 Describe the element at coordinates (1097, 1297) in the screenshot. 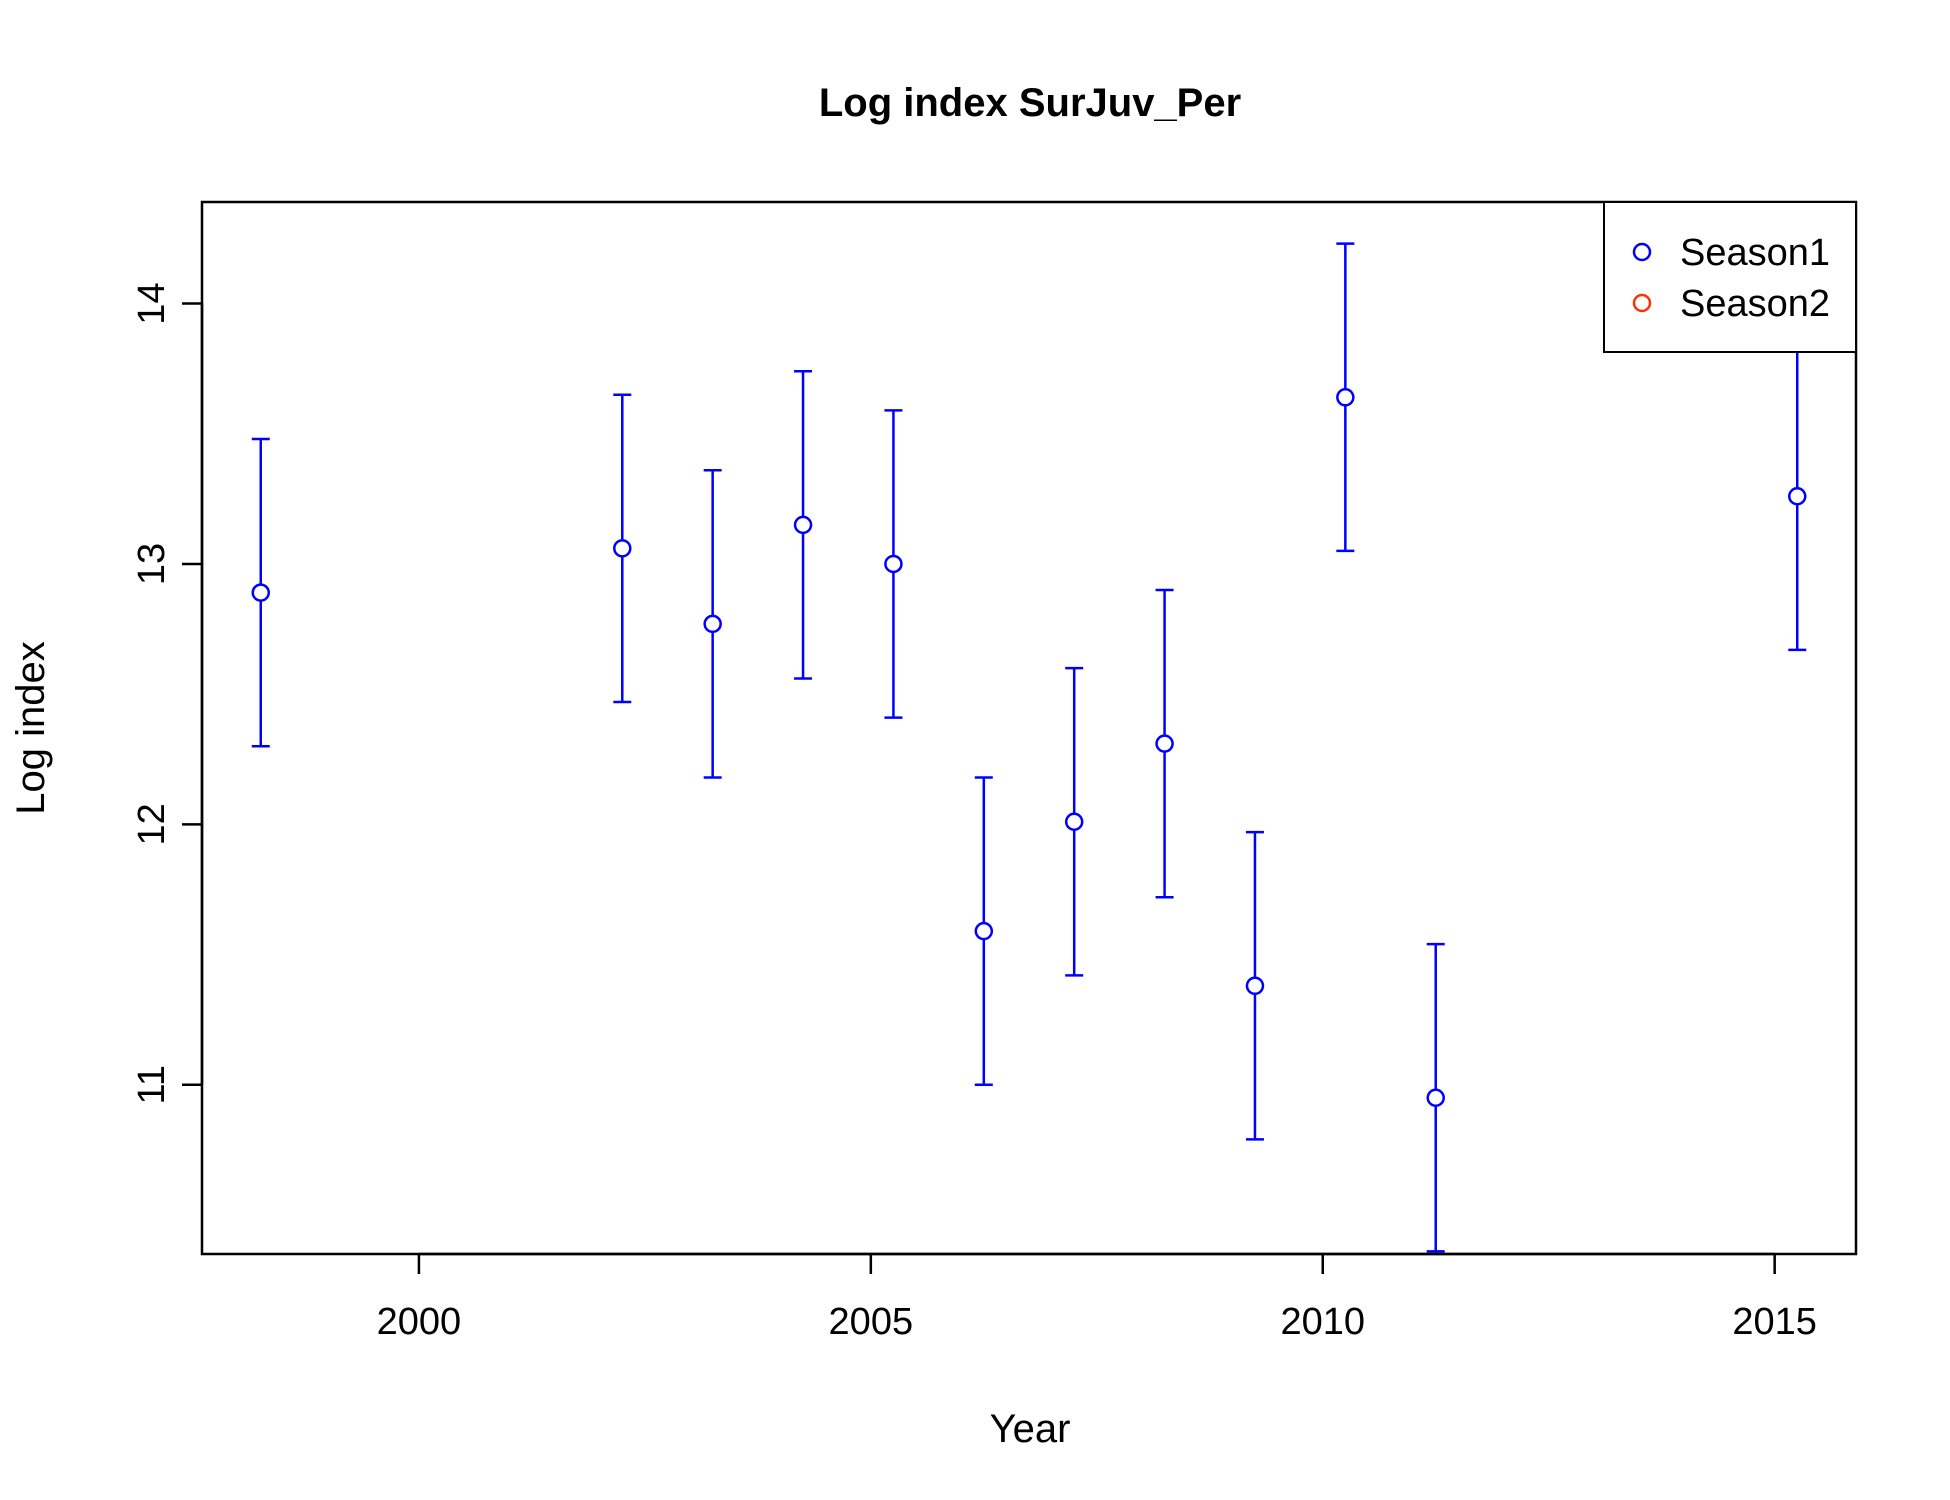

I see `x-axis: 2000 2005 2010 2015` at that location.